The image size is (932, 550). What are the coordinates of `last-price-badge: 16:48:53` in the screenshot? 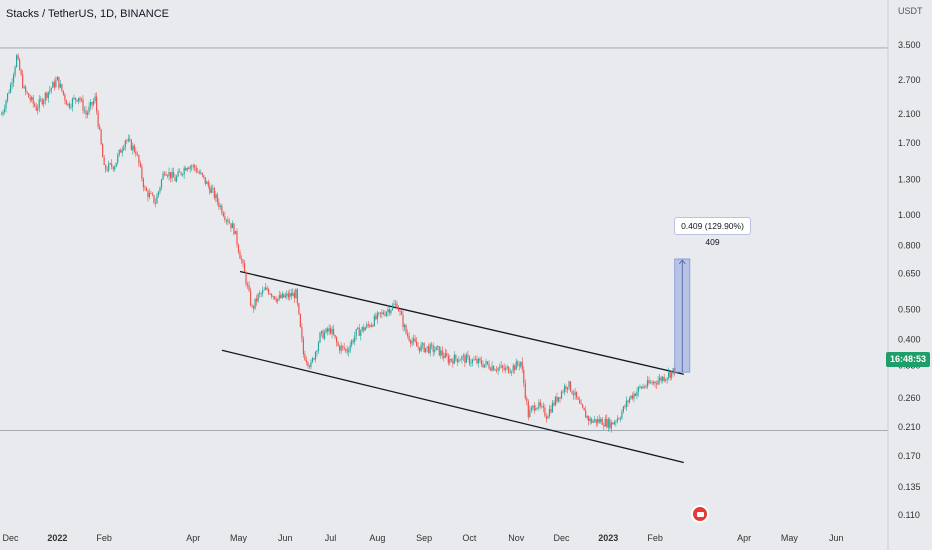 It's located at (908, 359).